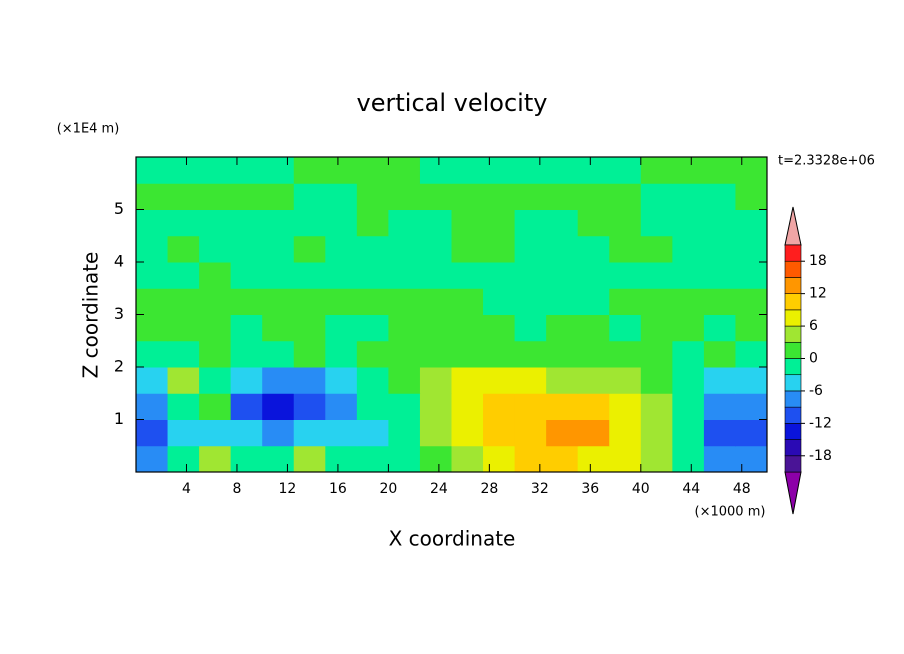 The image size is (904, 654). What do you see at coordinates (820, 456) in the screenshot?
I see `colorbar-tick-label: -18` at bounding box center [820, 456].